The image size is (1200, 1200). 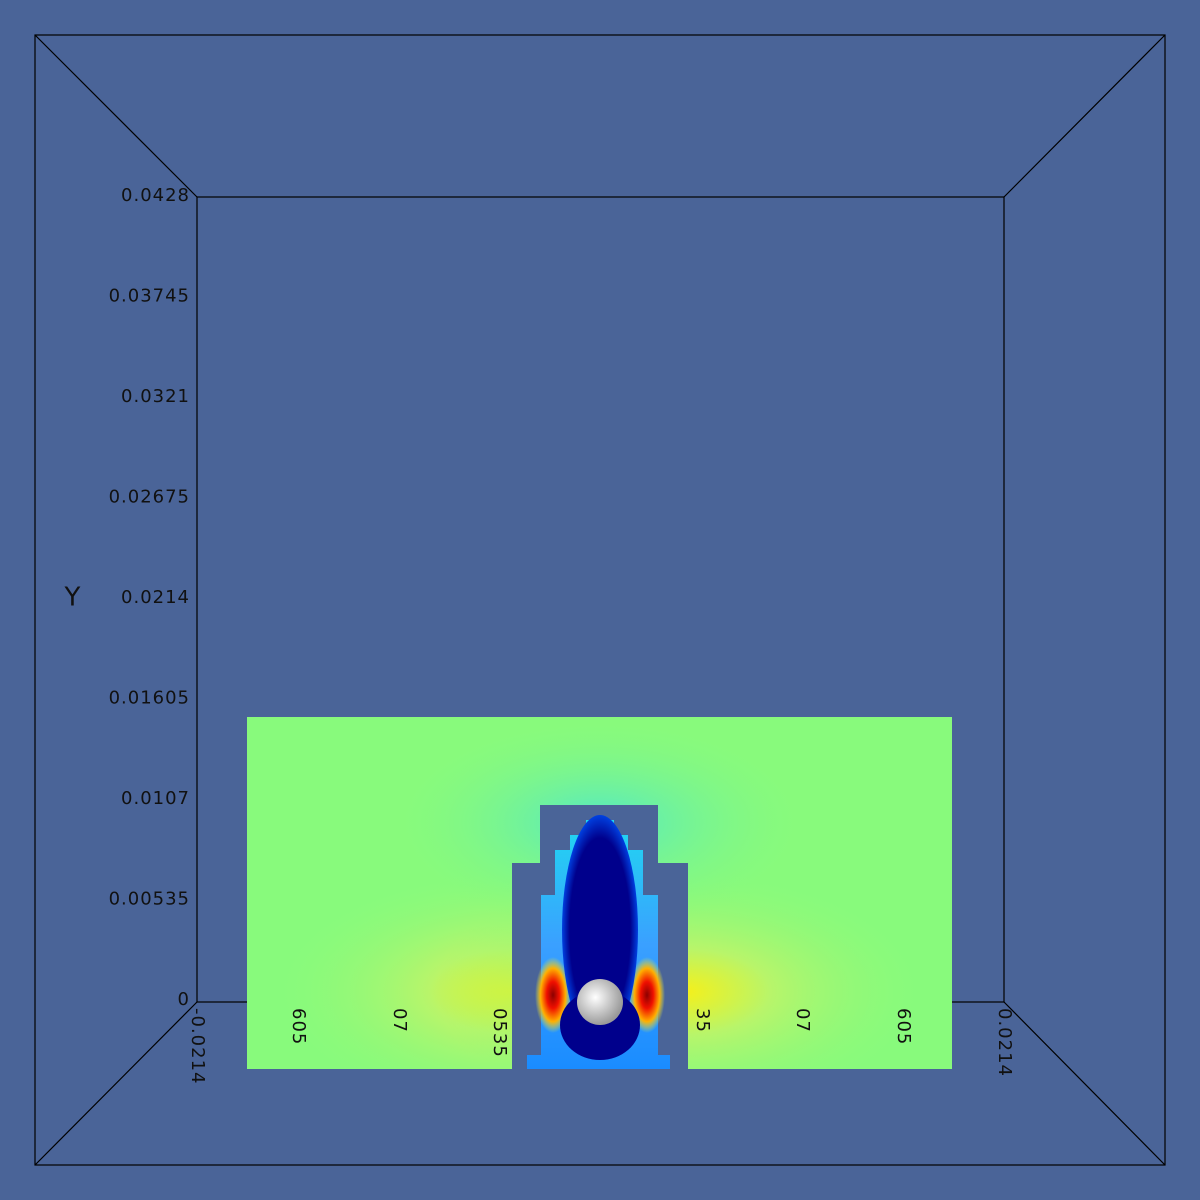 I want to click on x-tick-label: 35, so click(x=702, y=1020).